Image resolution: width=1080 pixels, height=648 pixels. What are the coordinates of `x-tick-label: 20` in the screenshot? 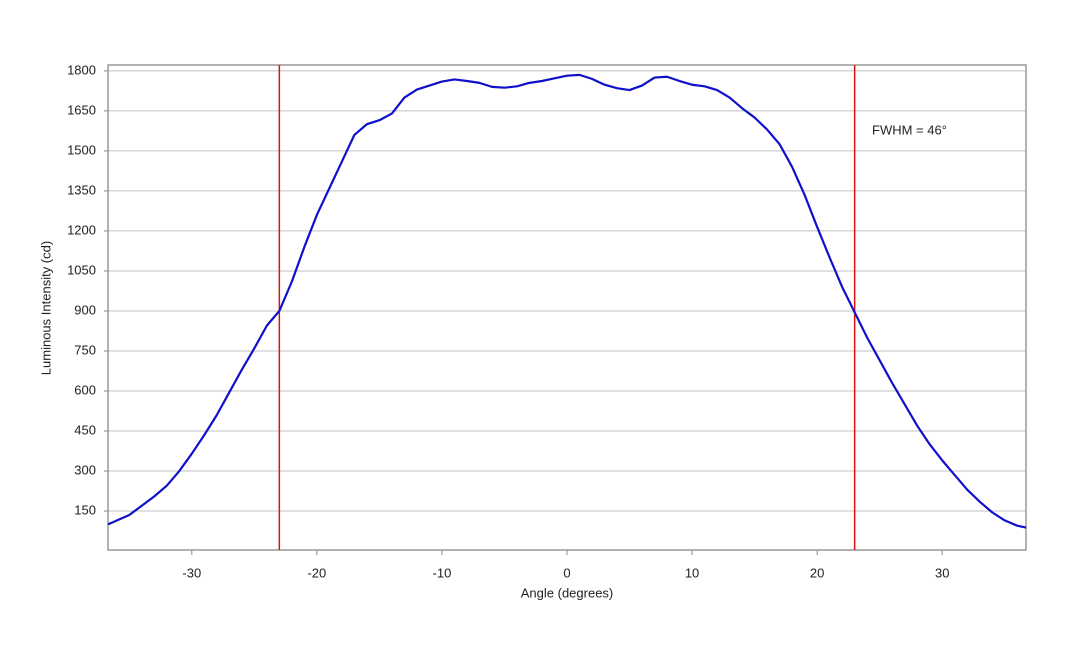 It's located at (817, 572).